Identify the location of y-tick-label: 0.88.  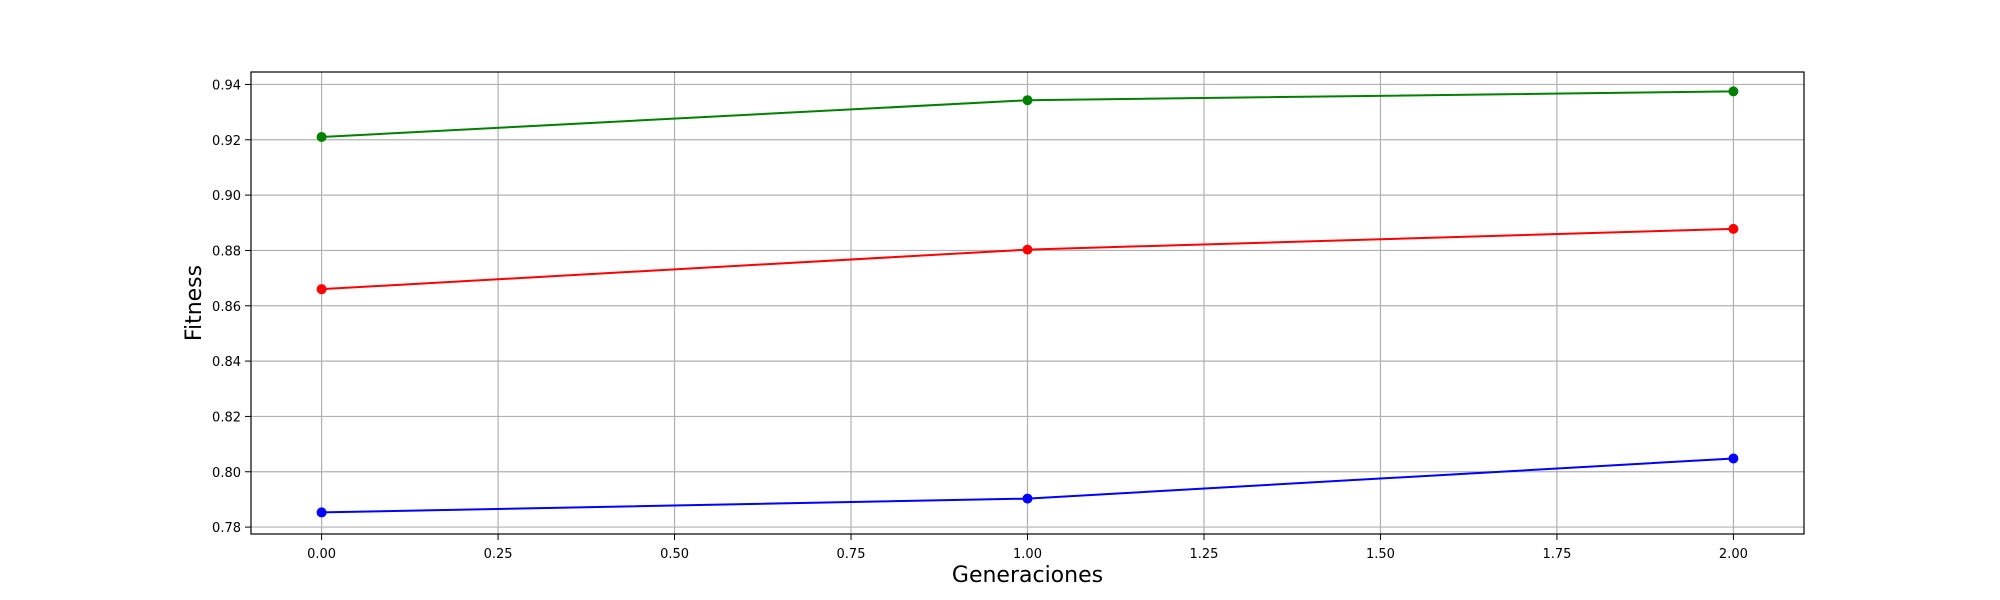
(226, 251).